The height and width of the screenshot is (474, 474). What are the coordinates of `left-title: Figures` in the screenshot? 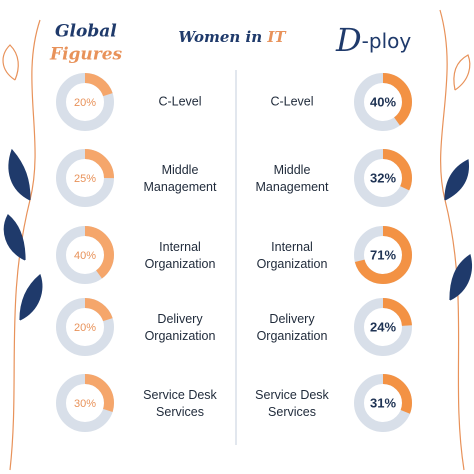 It's located at (86, 55).